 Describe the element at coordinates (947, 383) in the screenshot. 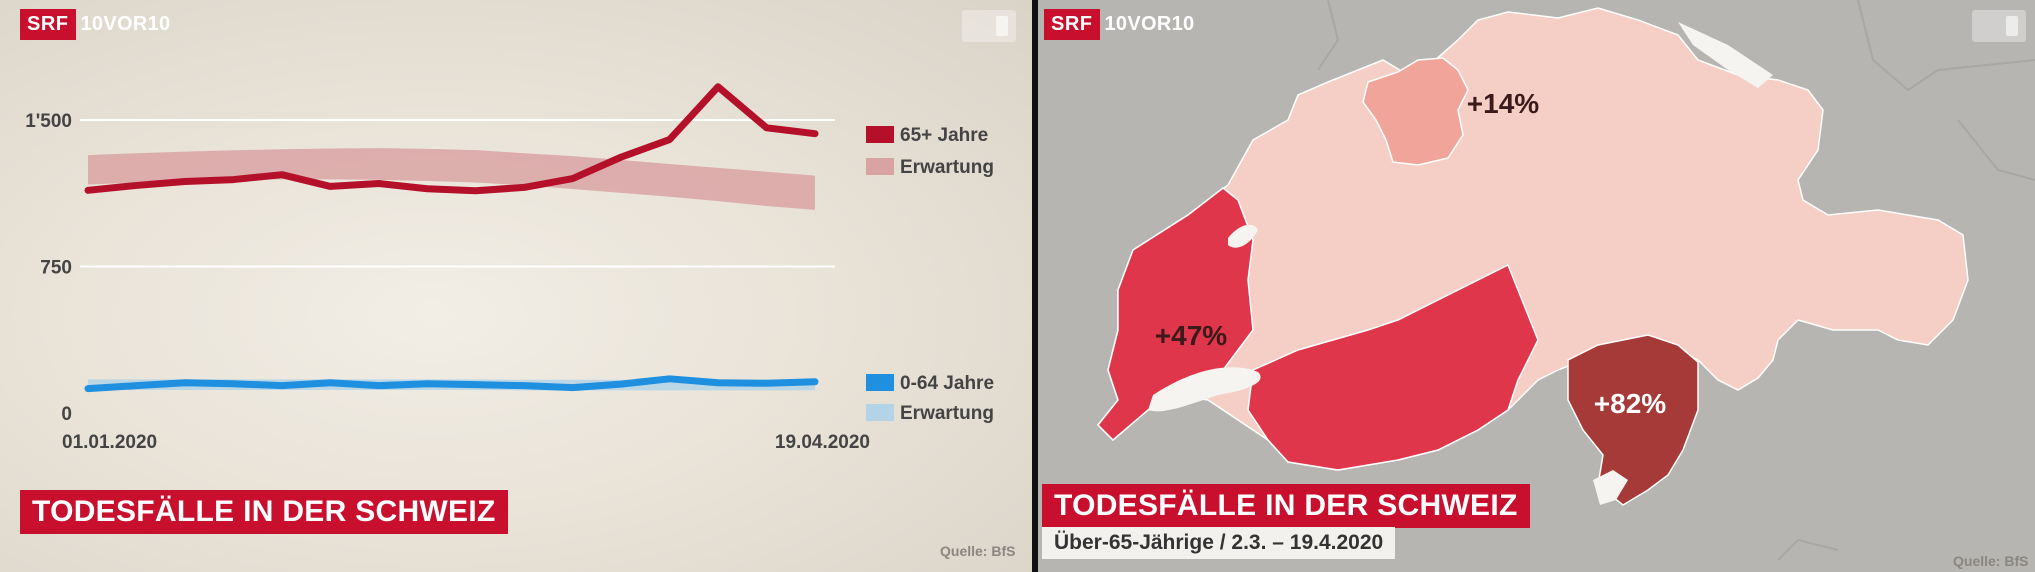

I see `legend-label-064: 0-64 Jahre` at that location.